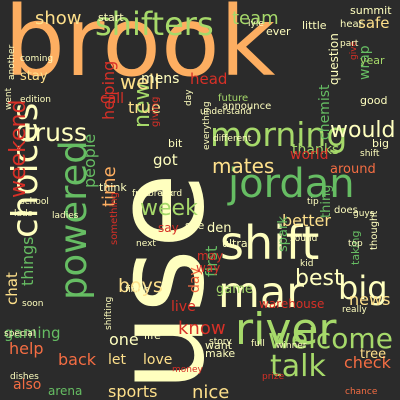 The height and width of the screenshot is (400, 400). Describe the element at coordinates (374, 23) in the screenshot. I see `word: safe` at that location.